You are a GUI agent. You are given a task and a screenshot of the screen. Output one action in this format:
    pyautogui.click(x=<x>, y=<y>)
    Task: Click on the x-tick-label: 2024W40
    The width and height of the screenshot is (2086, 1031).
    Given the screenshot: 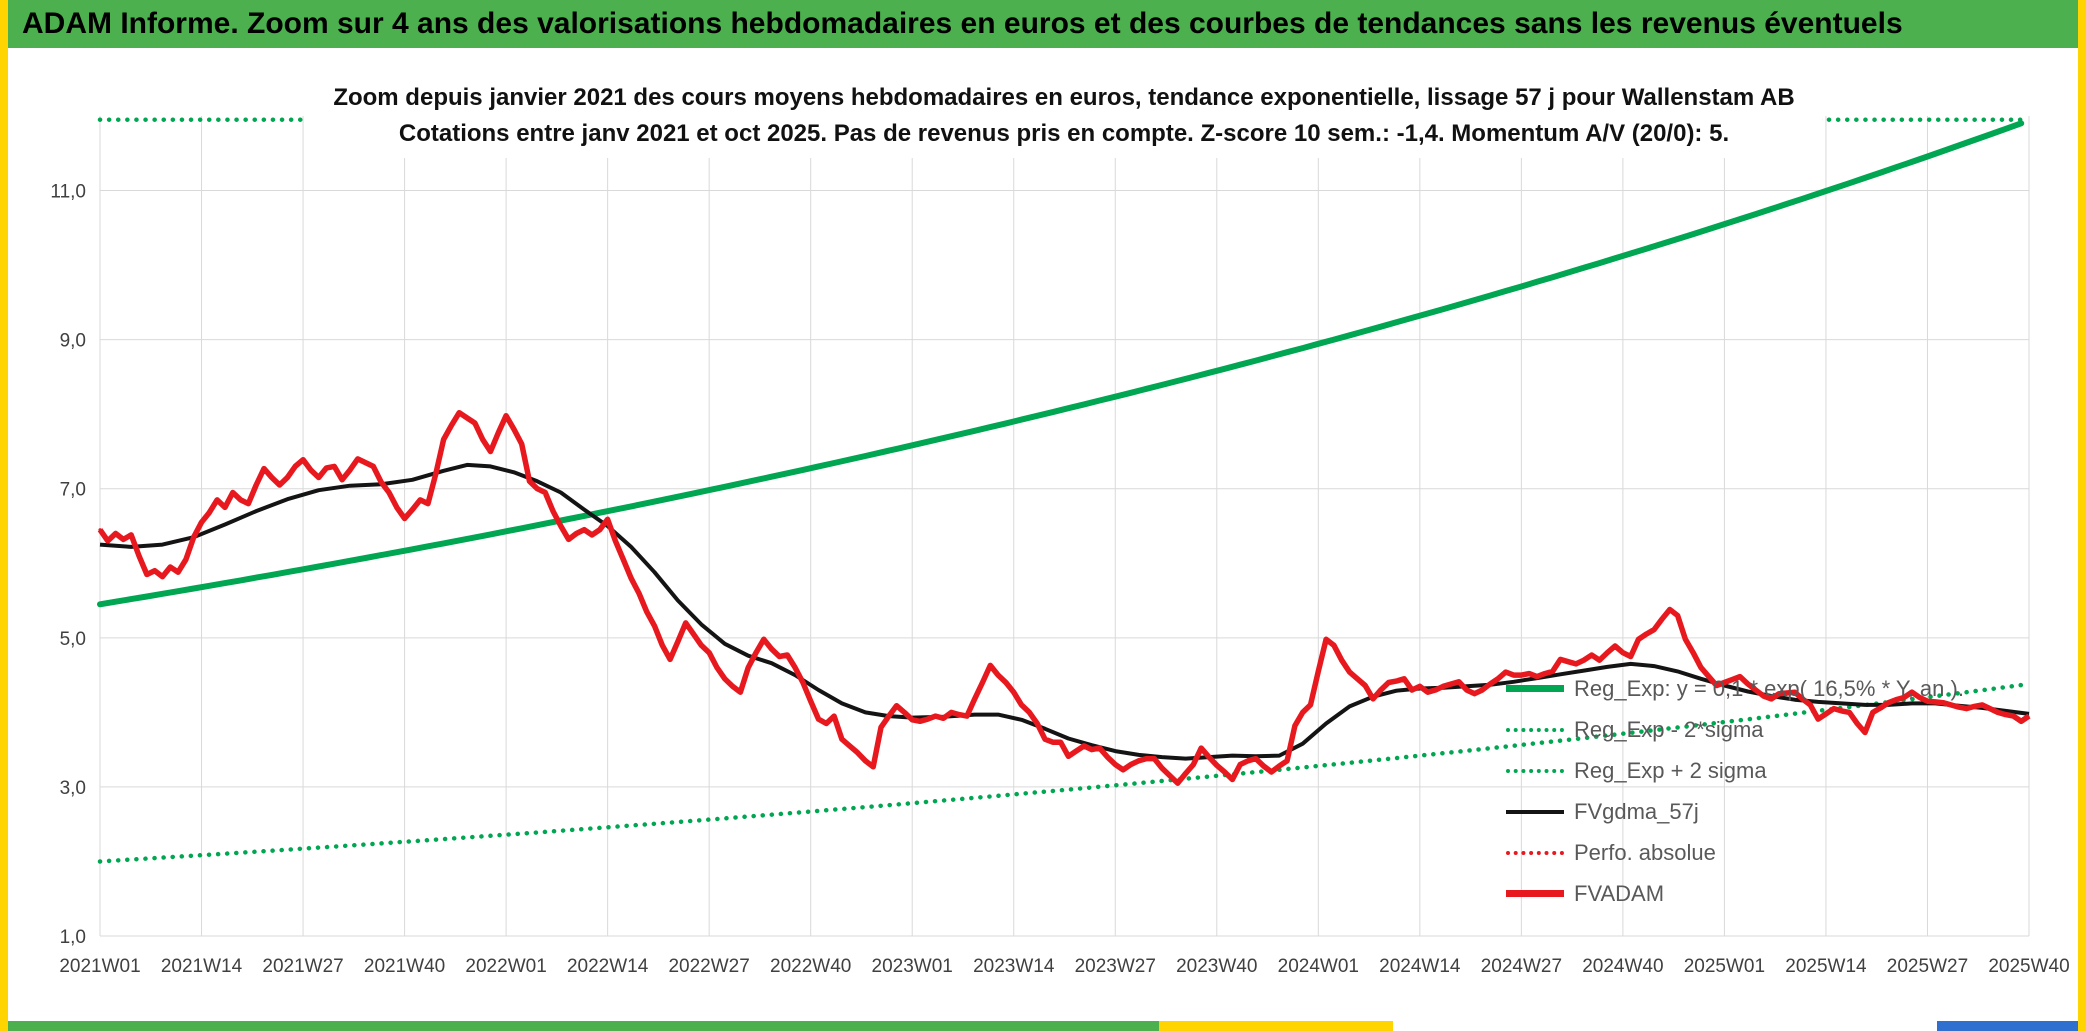 What is the action you would take?
    pyautogui.click(x=1622, y=966)
    